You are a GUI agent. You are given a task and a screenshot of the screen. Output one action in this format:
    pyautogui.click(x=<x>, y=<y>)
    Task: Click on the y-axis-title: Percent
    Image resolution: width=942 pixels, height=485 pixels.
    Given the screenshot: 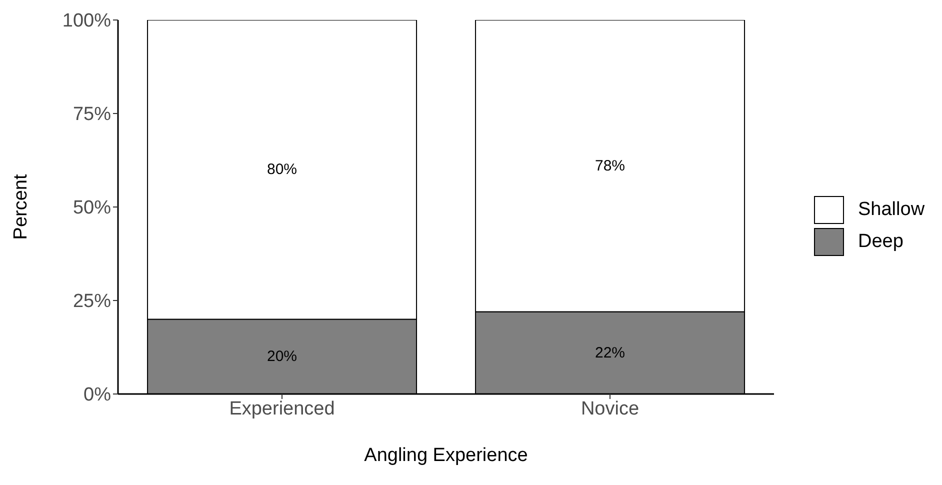 What is the action you would take?
    pyautogui.click(x=21, y=207)
    